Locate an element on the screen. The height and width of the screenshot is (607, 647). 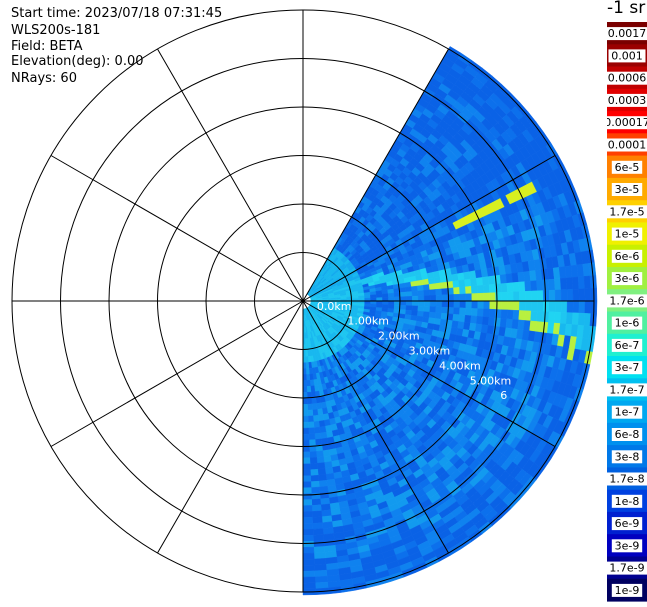
colorbar-label: 0.001 is located at coordinates (627, 55).